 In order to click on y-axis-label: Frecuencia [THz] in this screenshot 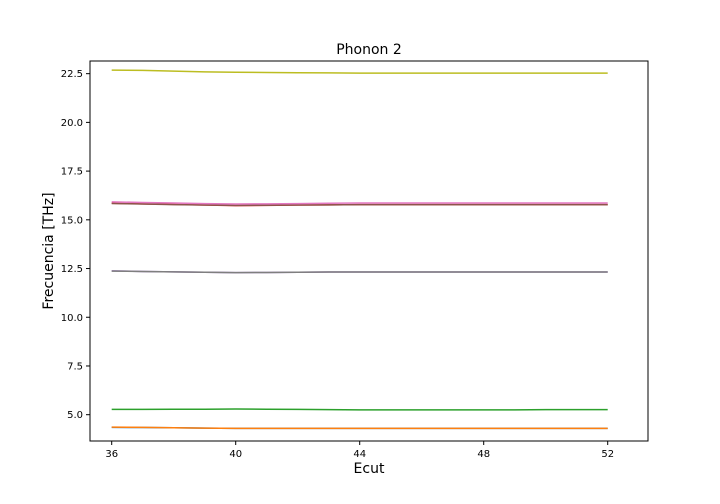, I will do `click(49, 250)`.